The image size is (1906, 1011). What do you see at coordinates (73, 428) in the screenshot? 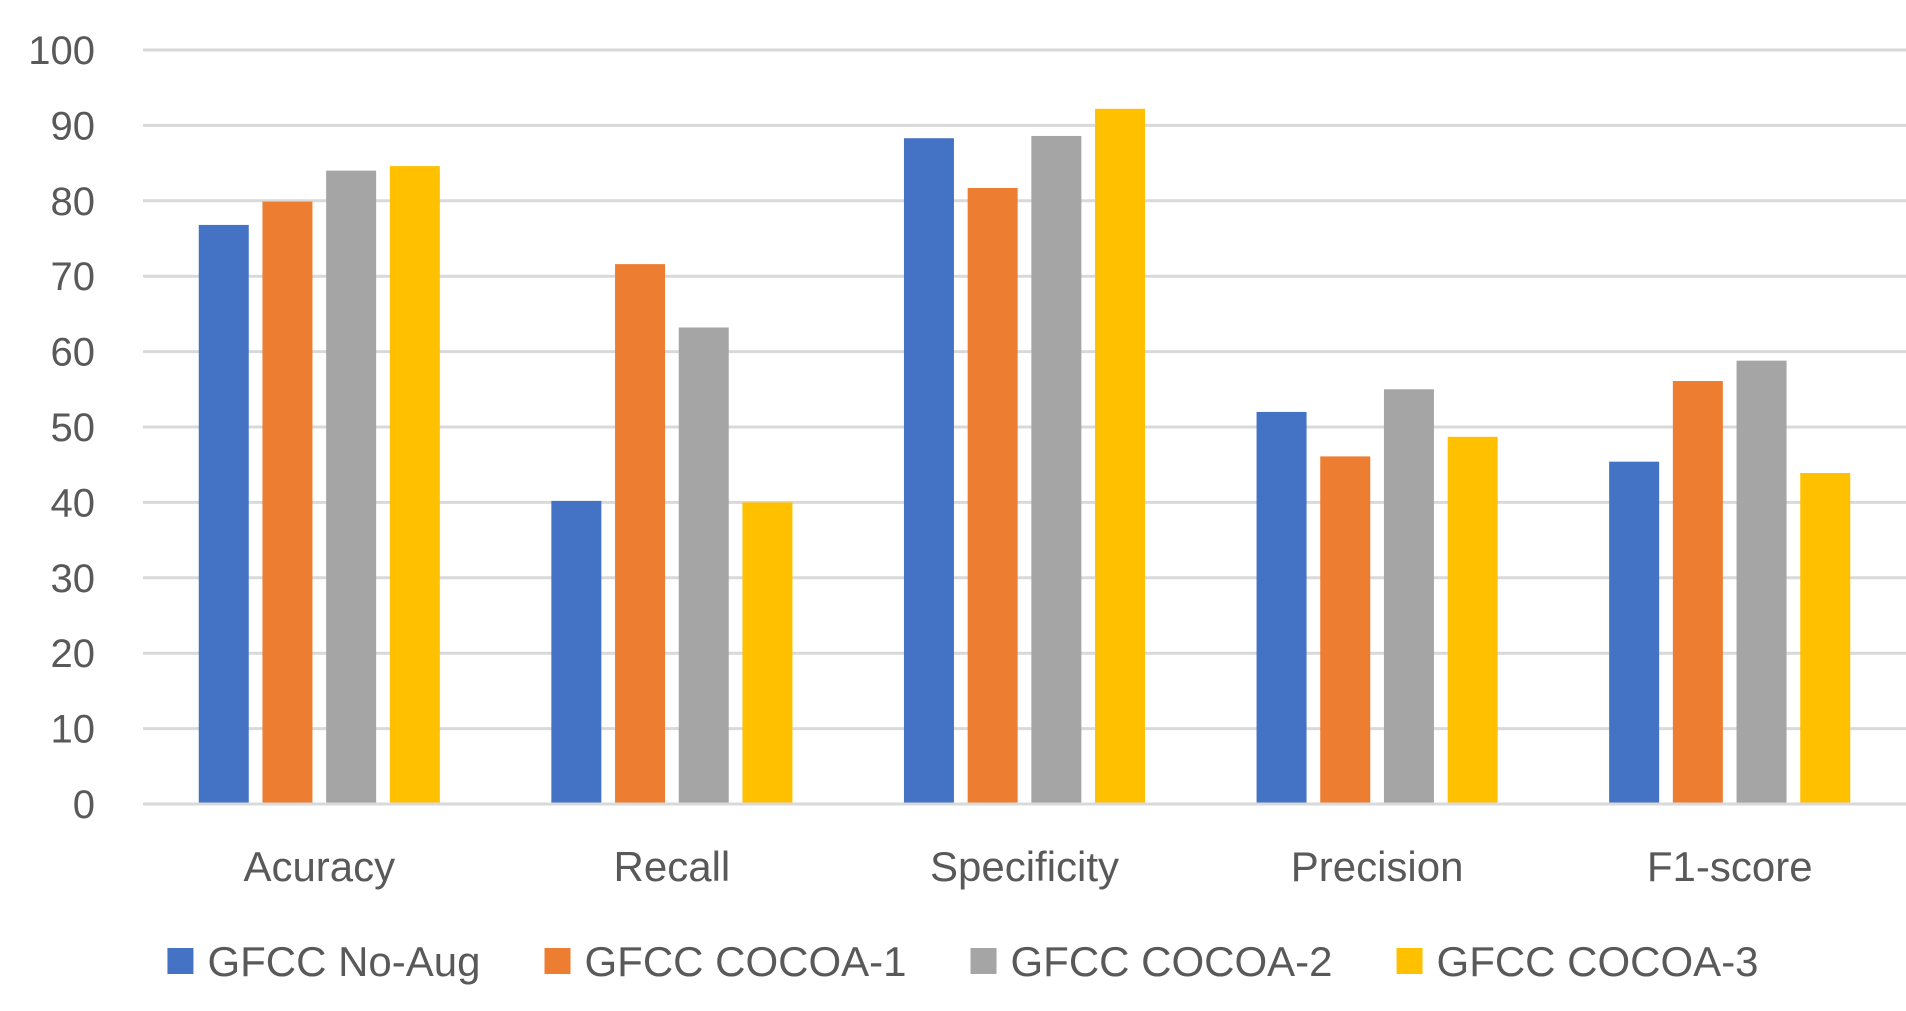
I see `y-tick-label: 50` at bounding box center [73, 428].